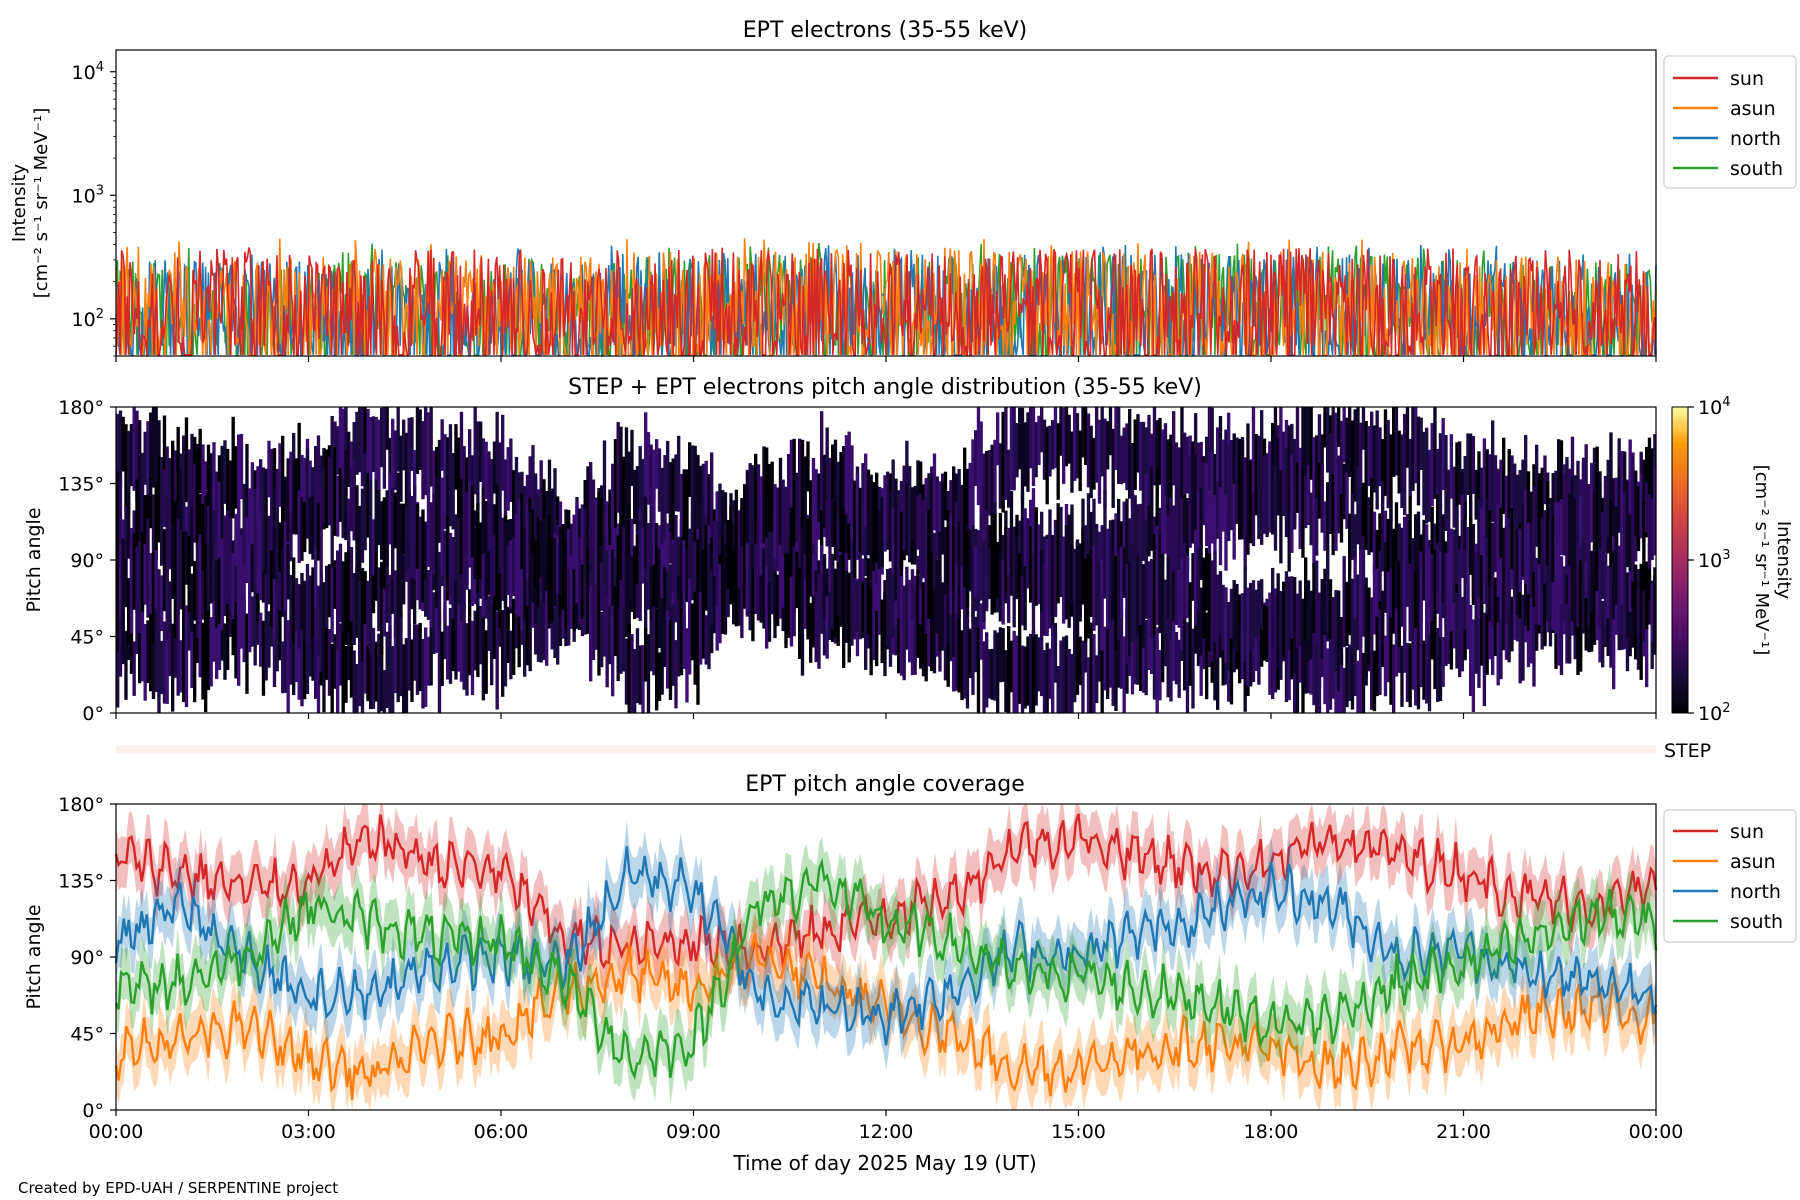 The width and height of the screenshot is (1800, 1200). What do you see at coordinates (1756, 169) in the screenshot?
I see `legend-south-label: south` at bounding box center [1756, 169].